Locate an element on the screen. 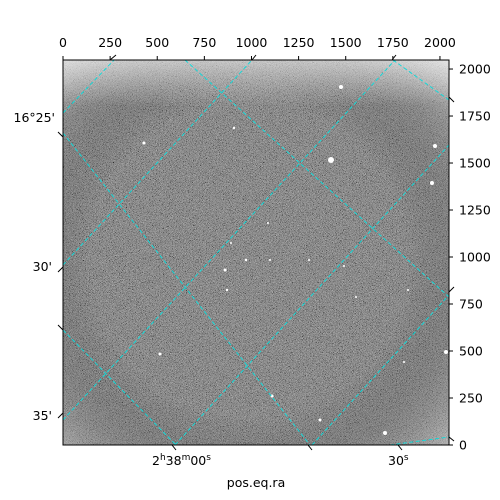 The width and height of the screenshot is (500, 500). y-pixel-tick-label: 1000 is located at coordinates (475, 257).